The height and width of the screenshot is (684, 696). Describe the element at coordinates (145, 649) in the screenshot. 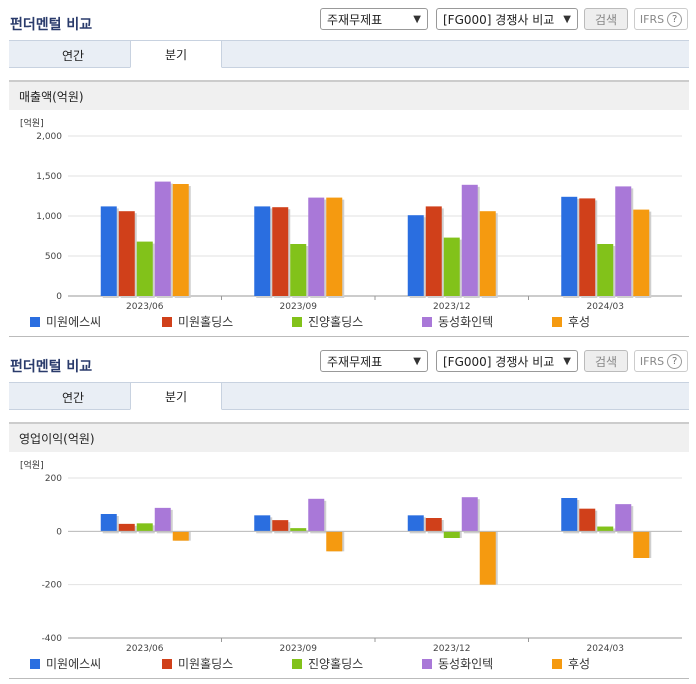

I see `x-tick-label: 2023/06` at that location.